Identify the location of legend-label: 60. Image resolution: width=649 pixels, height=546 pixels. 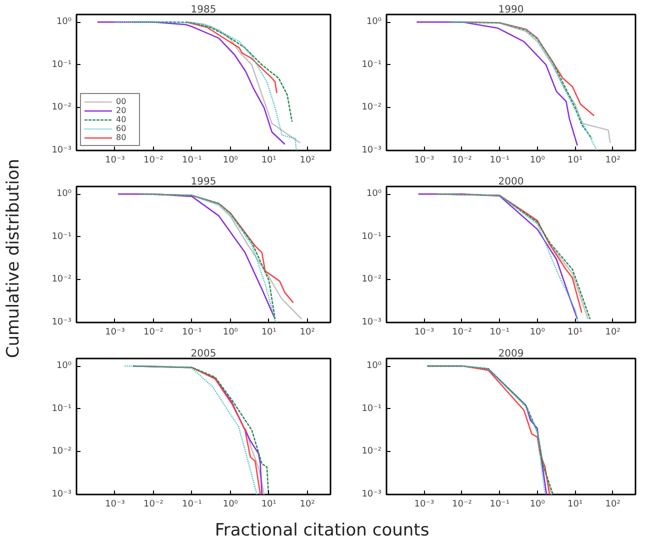
(122, 128).